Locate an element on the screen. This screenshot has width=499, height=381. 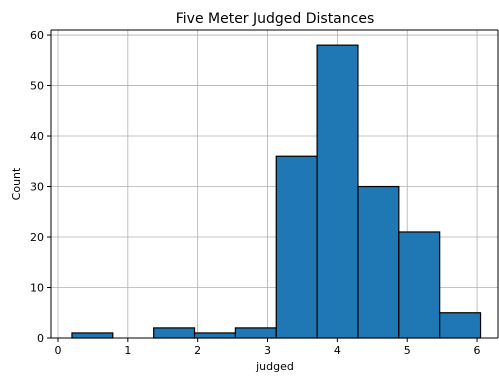
y-tick-label: 20 is located at coordinates (37, 237).